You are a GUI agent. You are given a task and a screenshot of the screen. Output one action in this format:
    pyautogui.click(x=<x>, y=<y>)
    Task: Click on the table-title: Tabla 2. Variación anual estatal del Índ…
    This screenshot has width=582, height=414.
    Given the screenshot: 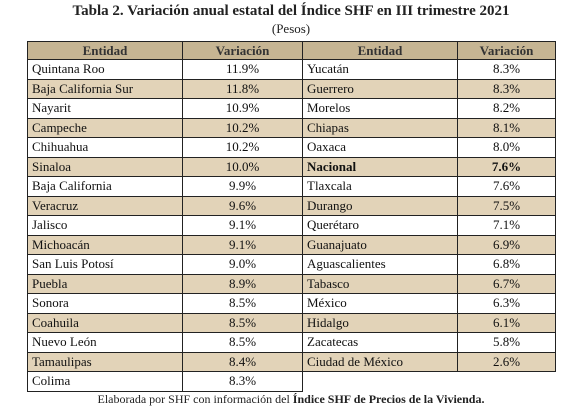 What is the action you would take?
    pyautogui.click(x=291, y=11)
    